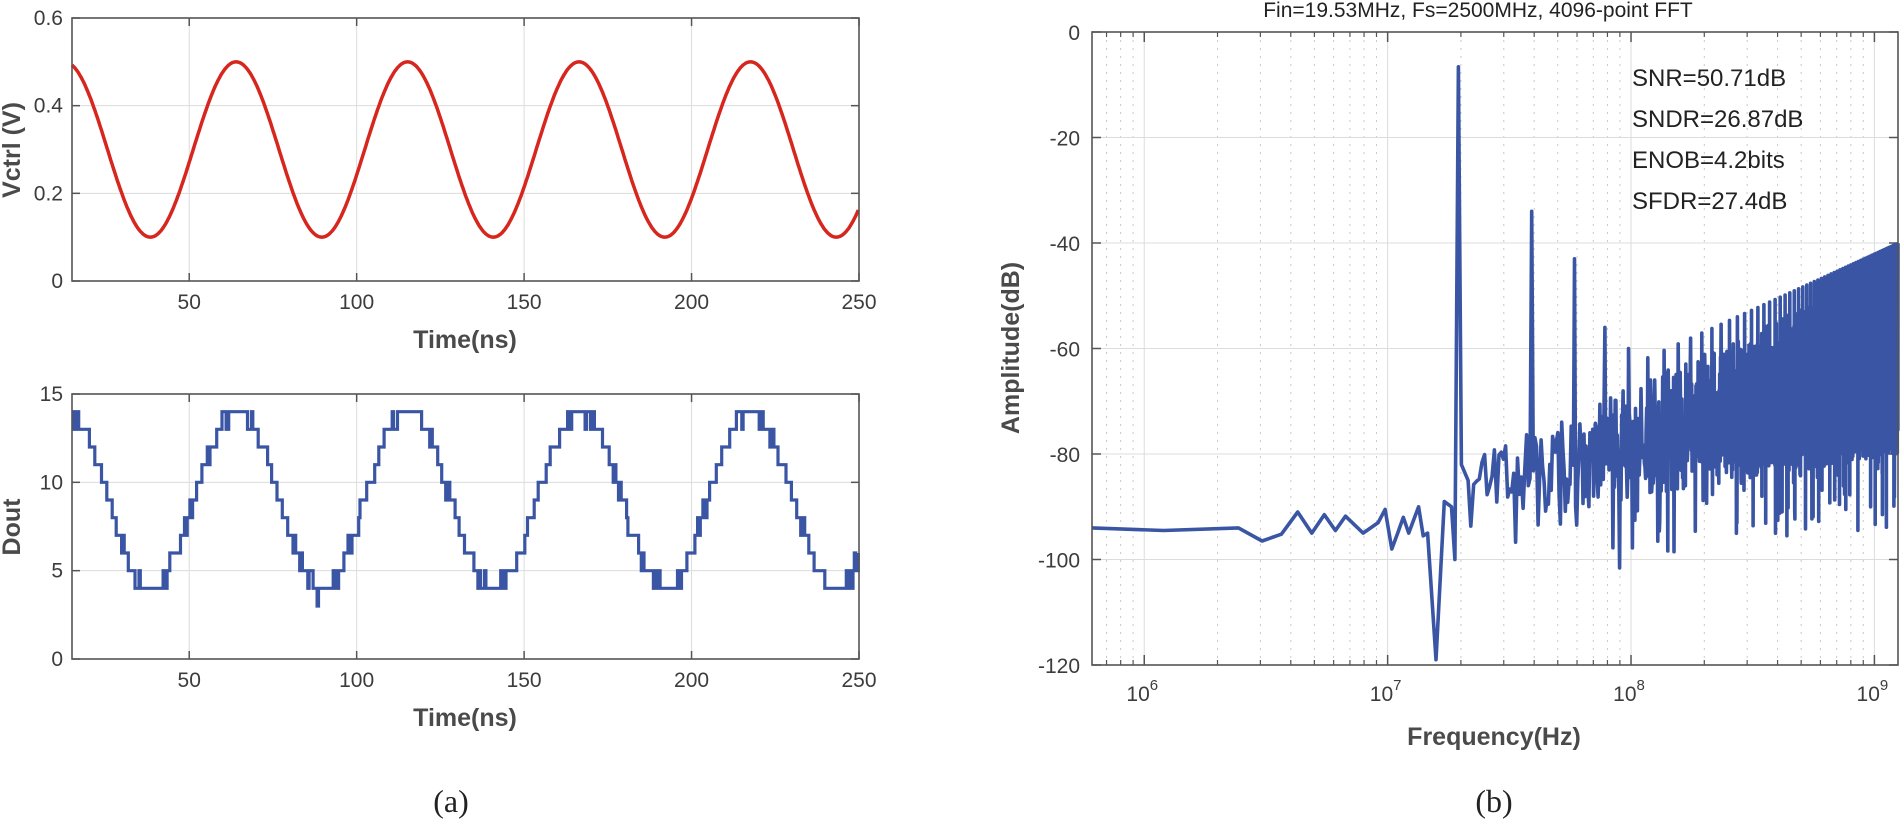 The image size is (1901, 822). What do you see at coordinates (1629, 691) in the screenshot?
I see `x-tick-label: 108` at bounding box center [1629, 691].